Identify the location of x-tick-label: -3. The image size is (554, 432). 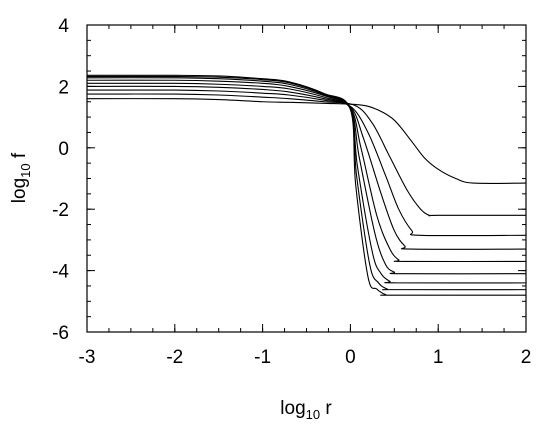
(87, 357).